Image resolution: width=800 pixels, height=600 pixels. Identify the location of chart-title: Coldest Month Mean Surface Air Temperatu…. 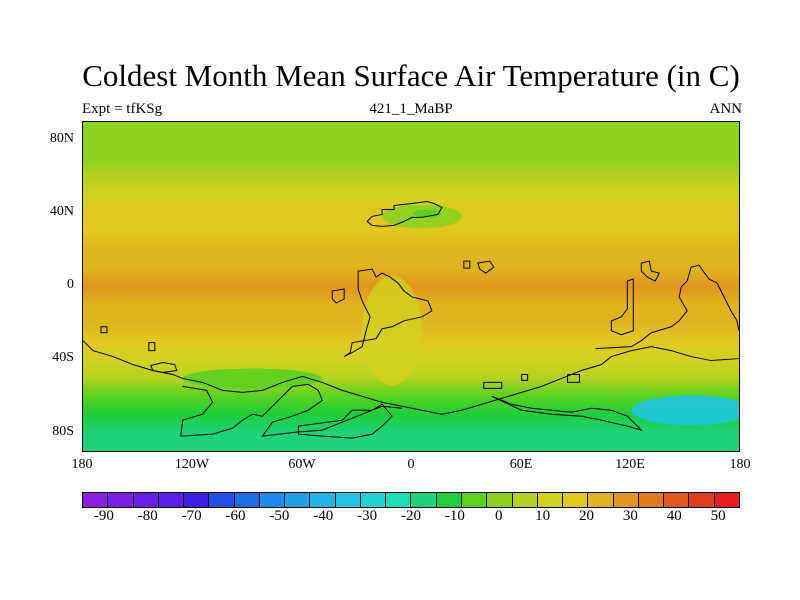
(411, 75).